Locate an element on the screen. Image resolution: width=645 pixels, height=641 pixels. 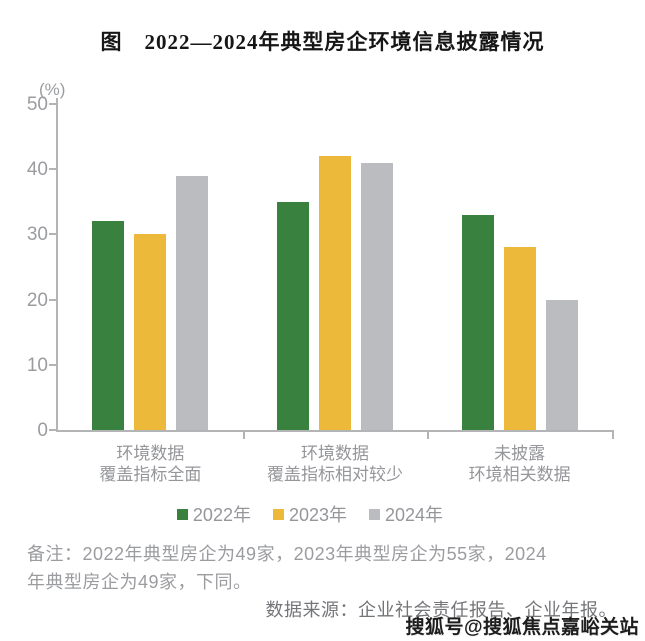
legend-item-2024年: 2024年 is located at coordinates (406, 514).